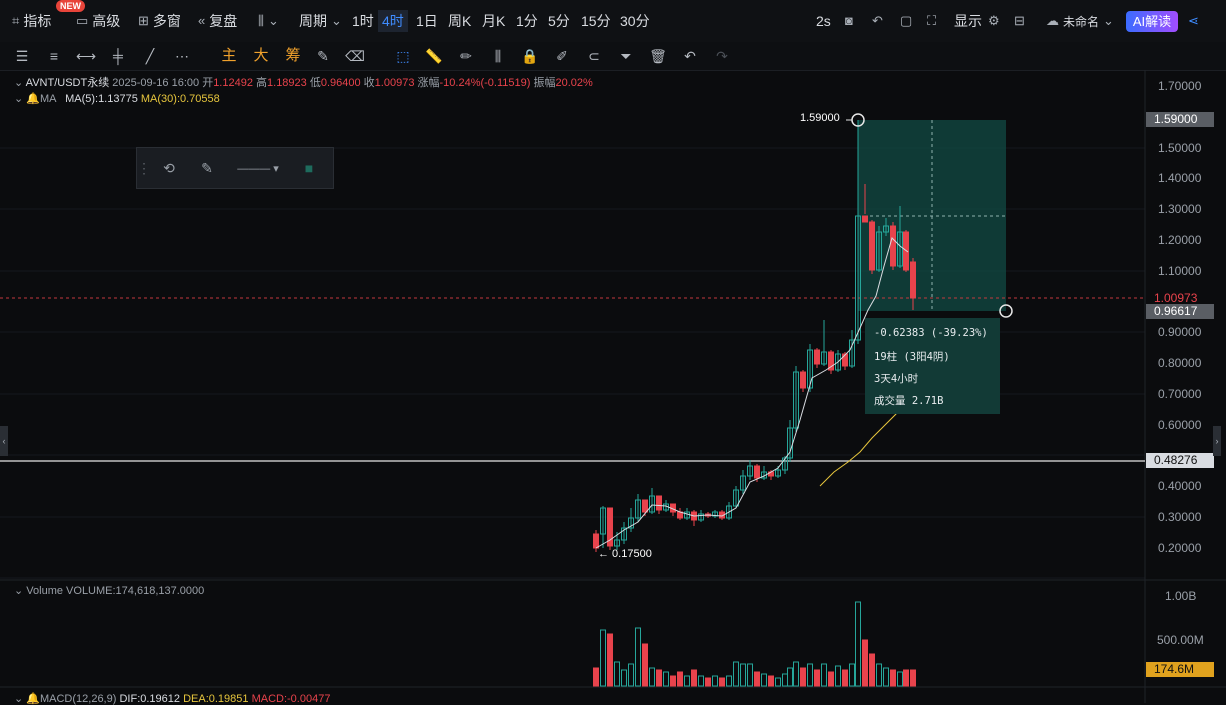 The image size is (1226, 705). I want to click on interval-5m: 5分, so click(559, 21).